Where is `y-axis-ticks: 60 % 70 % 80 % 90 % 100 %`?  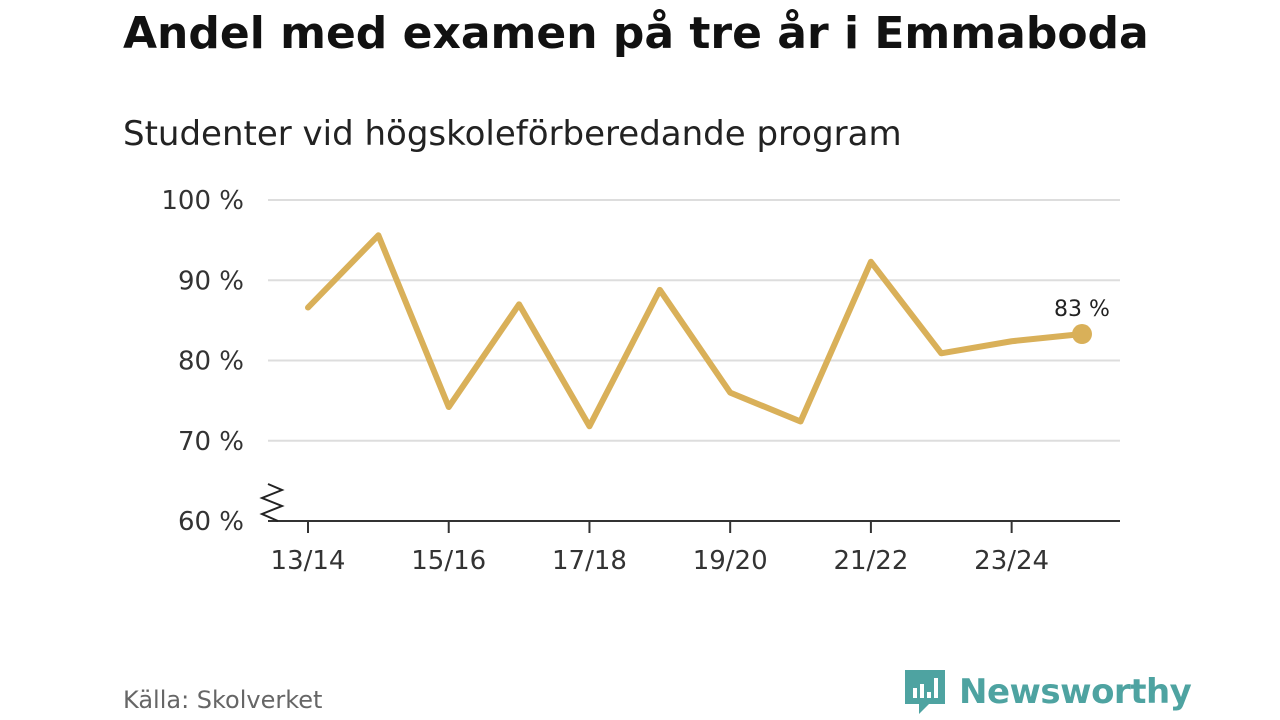 y-axis-ticks: 60 % 70 % 80 % 90 % 100 % is located at coordinates (202, 361).